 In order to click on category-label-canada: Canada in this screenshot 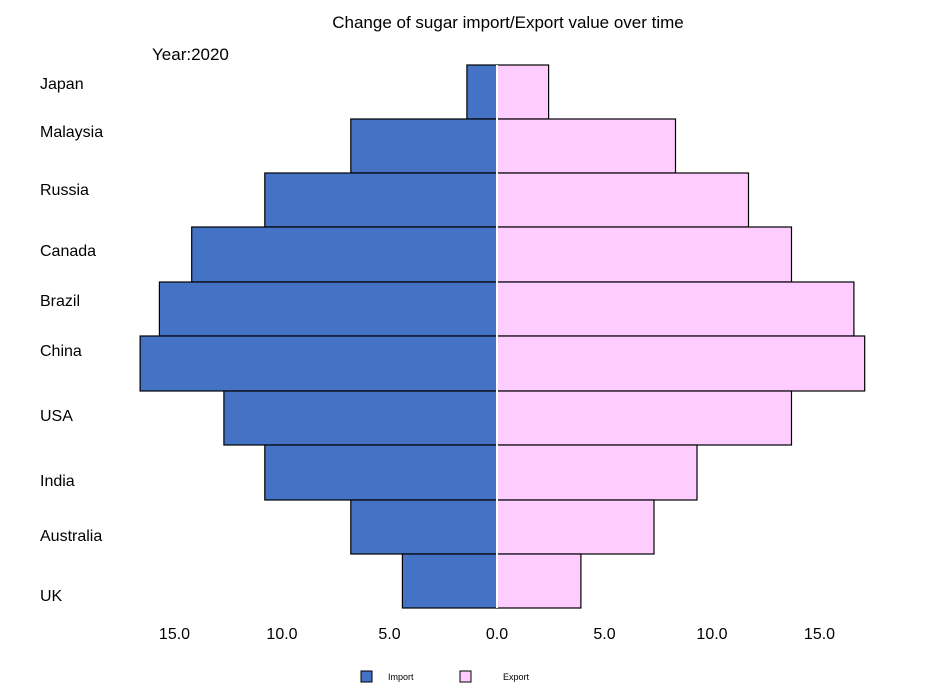, I will do `click(68, 251)`.